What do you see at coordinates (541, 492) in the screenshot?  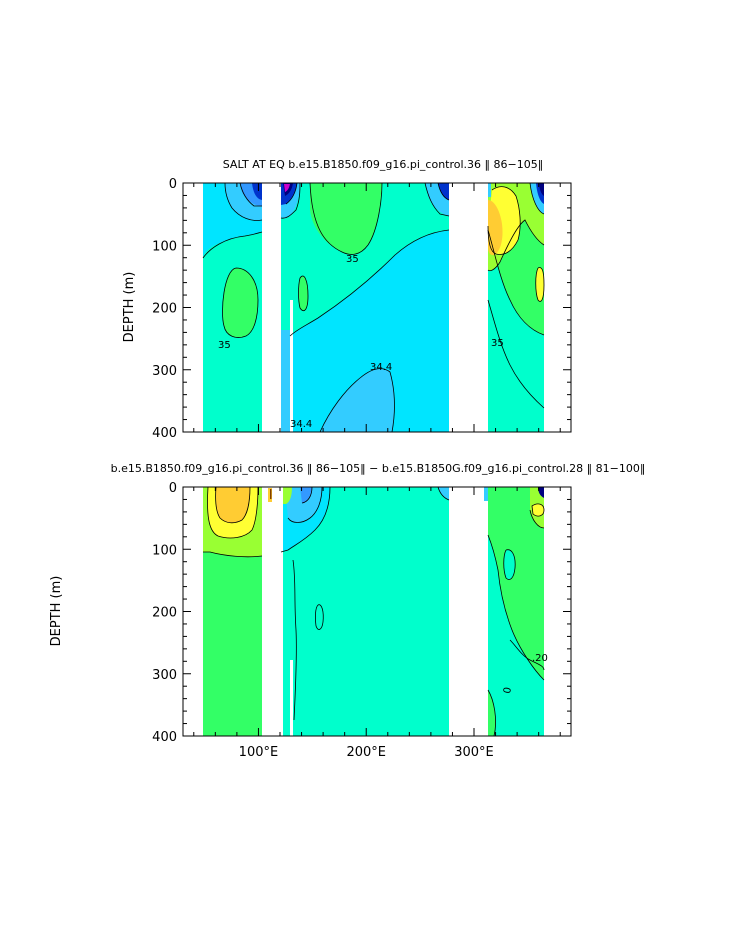 I see `field-right-navy` at bounding box center [541, 492].